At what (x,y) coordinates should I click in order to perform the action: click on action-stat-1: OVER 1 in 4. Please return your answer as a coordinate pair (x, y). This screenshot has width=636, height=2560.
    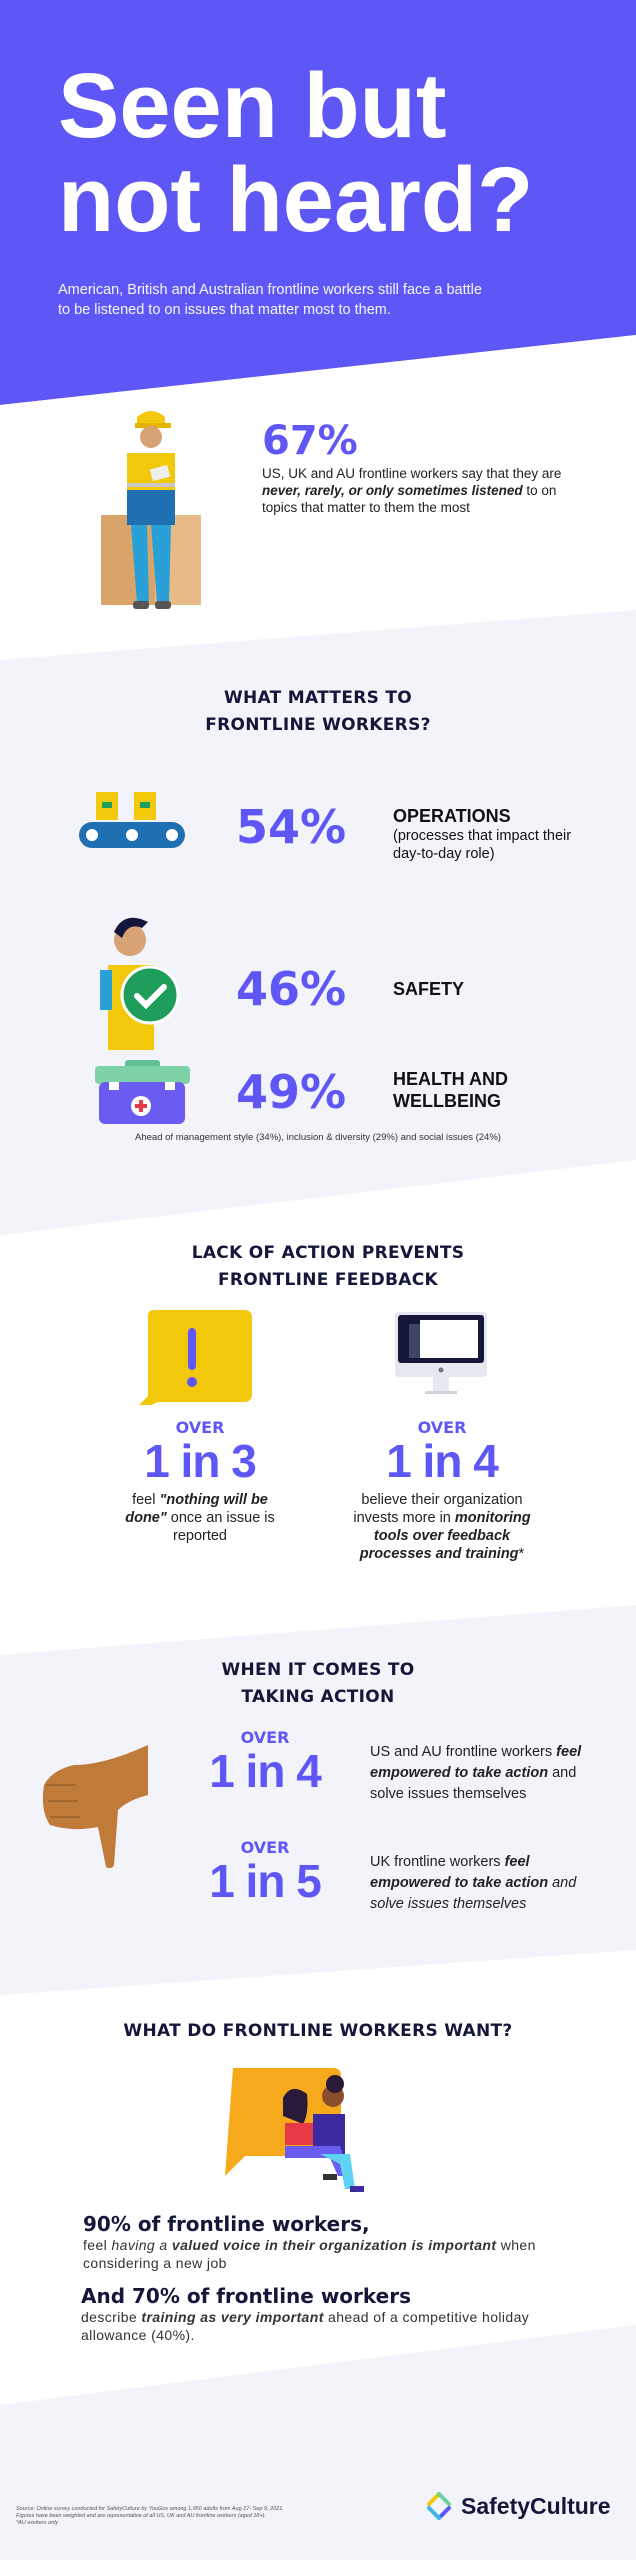
    Looking at the image, I should click on (265, 1761).